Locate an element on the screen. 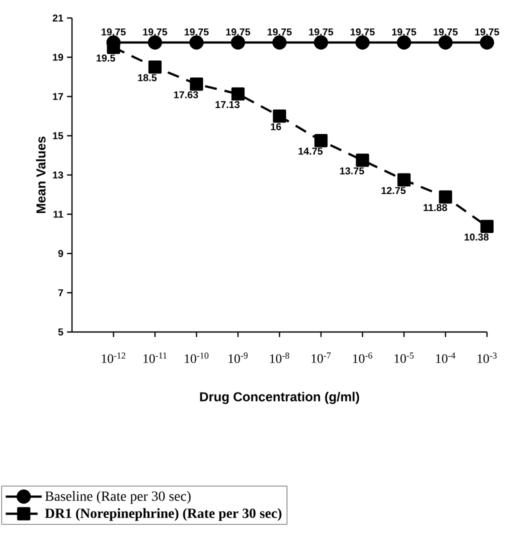 The width and height of the screenshot is (521, 557). data-label: 14.75 is located at coordinates (310, 151).